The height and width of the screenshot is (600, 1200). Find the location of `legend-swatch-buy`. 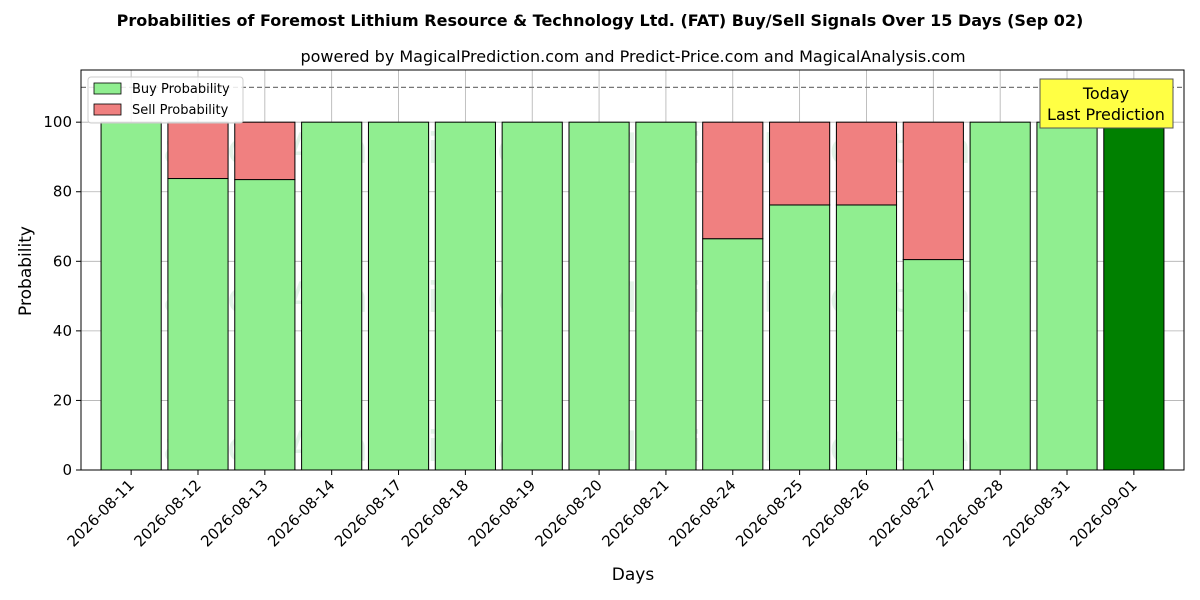

legend-swatch-buy is located at coordinates (107, 88).